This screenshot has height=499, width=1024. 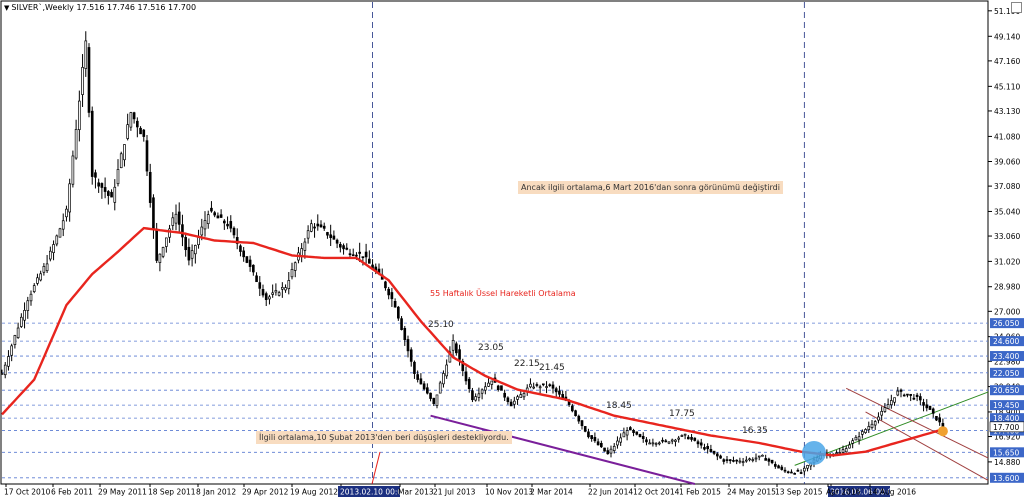 What do you see at coordinates (682, 414) in the screenshot?
I see `peak-label: 17.75` at bounding box center [682, 414].